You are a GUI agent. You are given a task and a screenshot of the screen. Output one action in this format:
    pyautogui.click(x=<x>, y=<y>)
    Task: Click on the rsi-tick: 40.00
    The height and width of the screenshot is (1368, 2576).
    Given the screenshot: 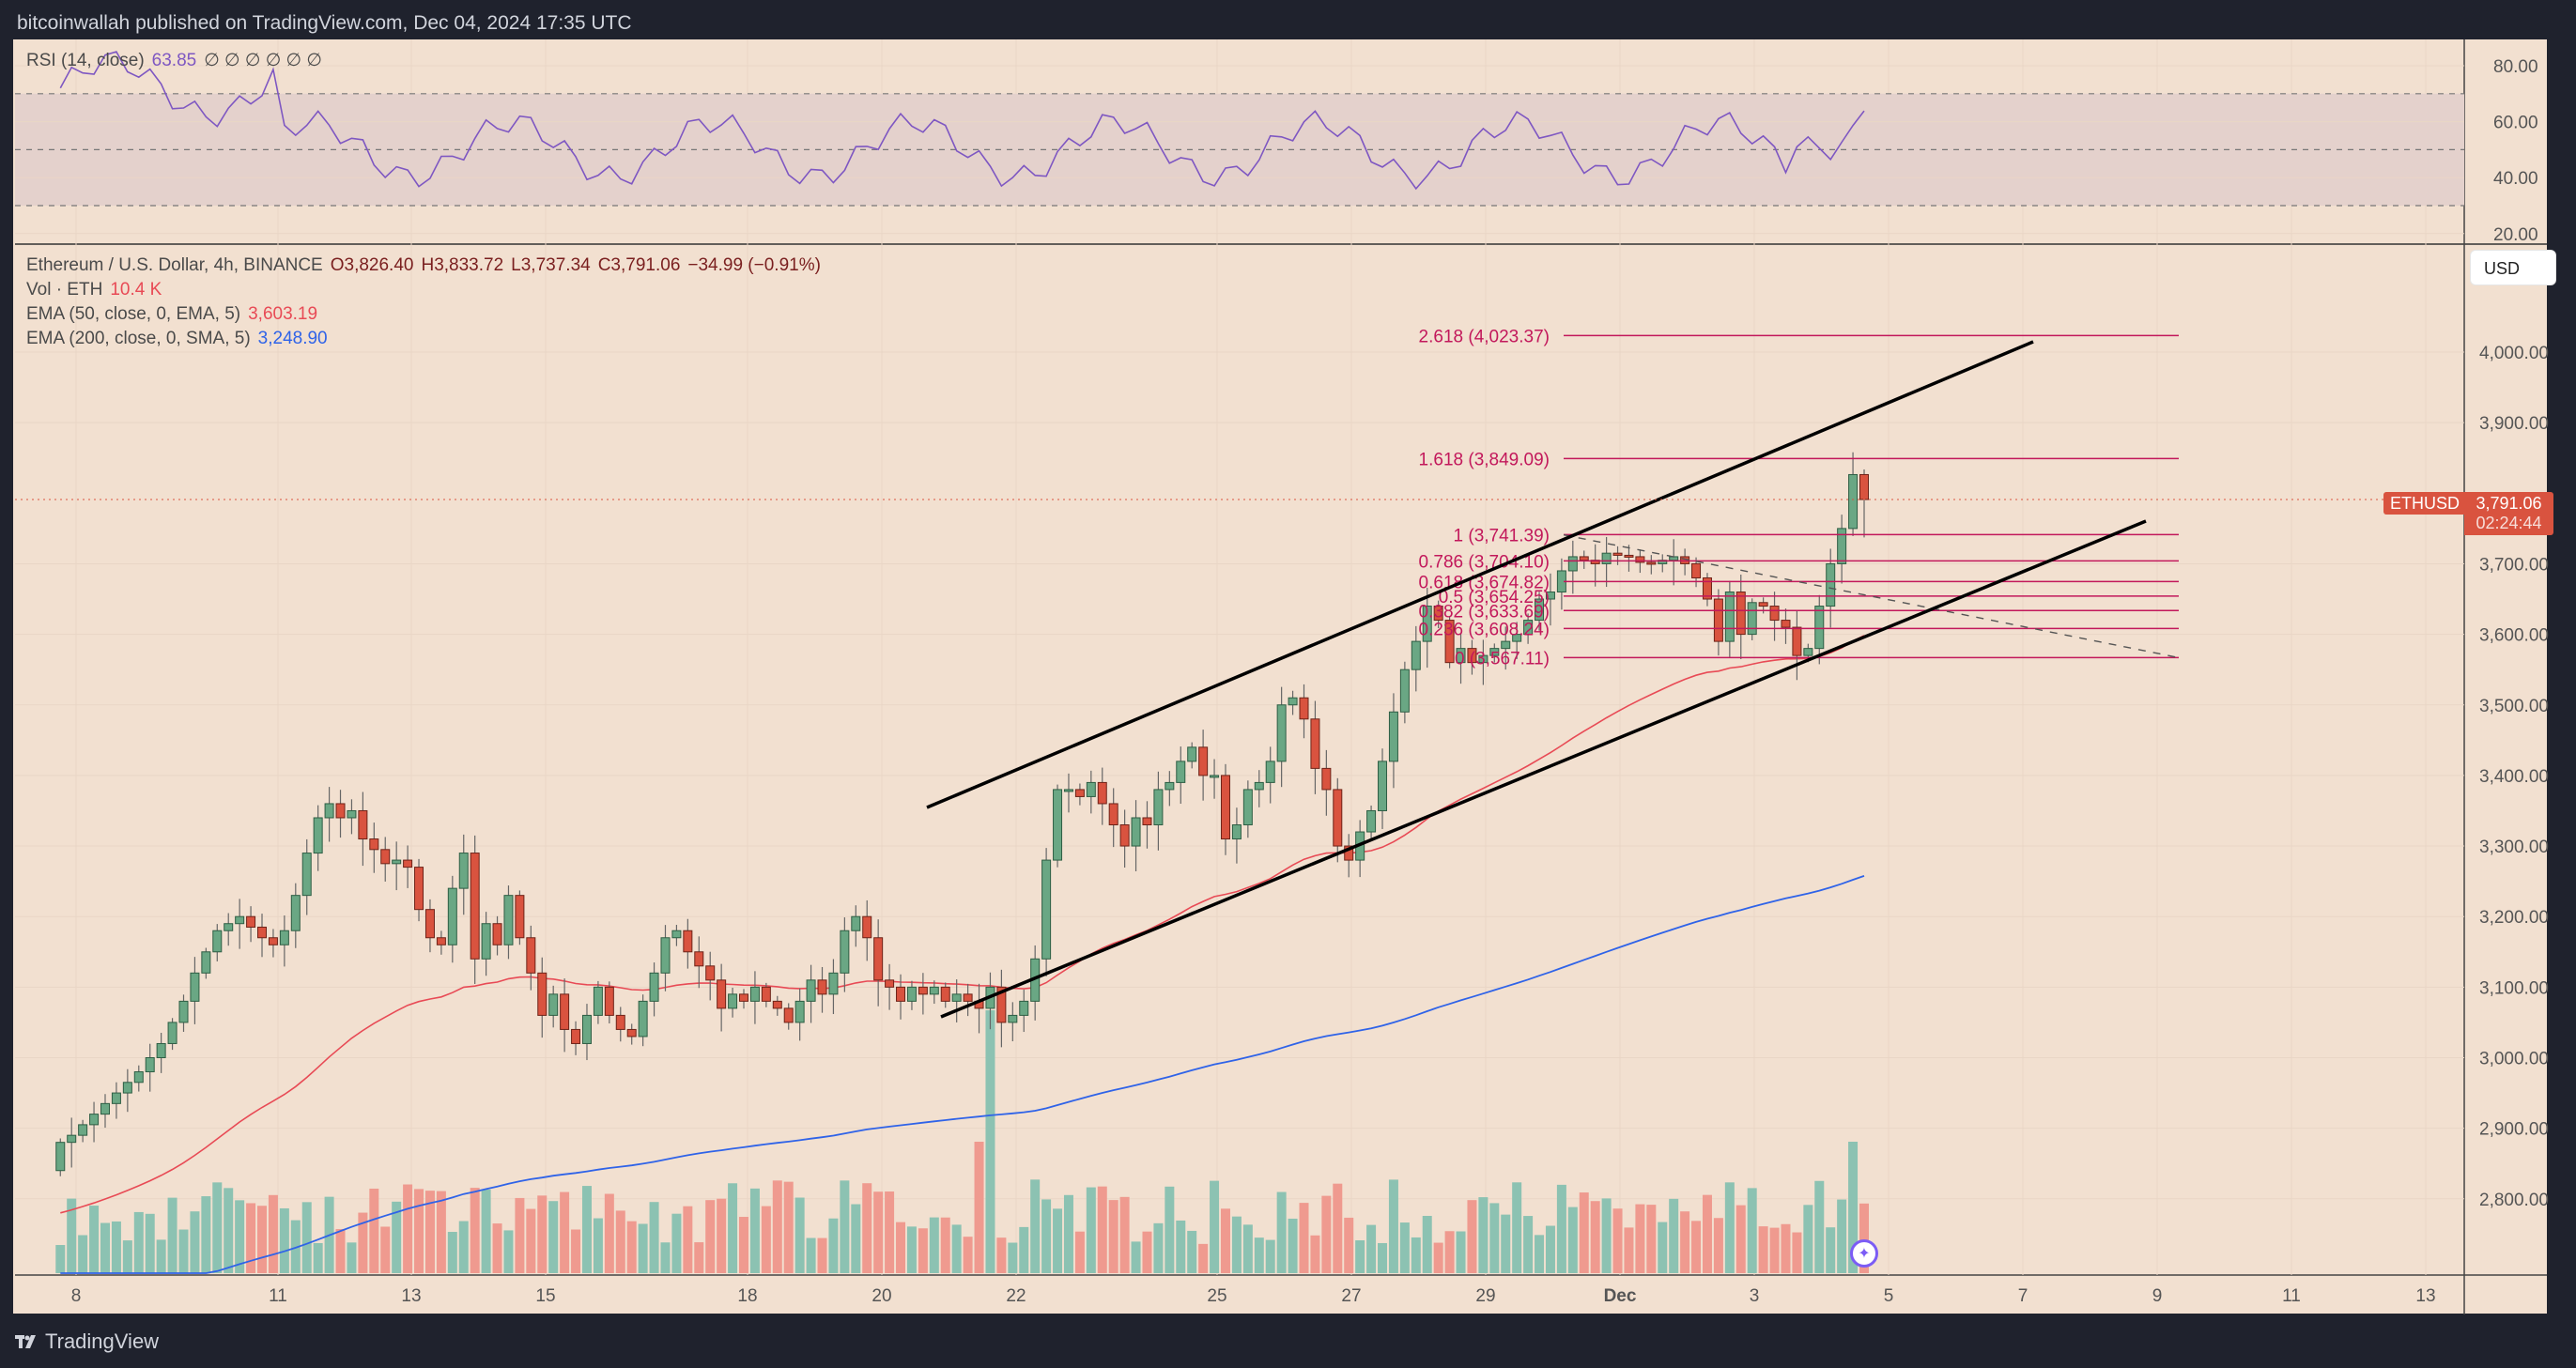 What is the action you would take?
    pyautogui.click(x=2515, y=179)
    